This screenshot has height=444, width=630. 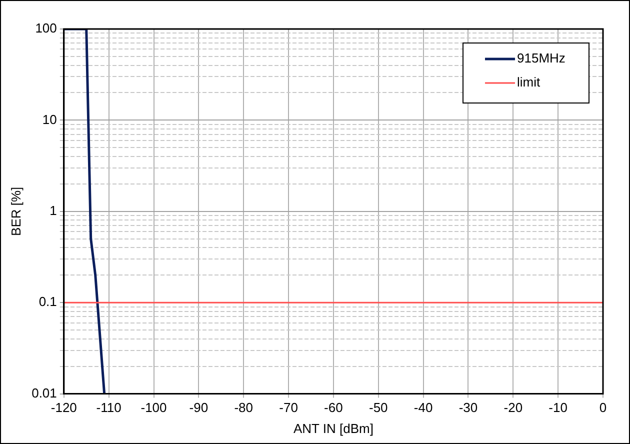 I want to click on x-tick-label: -10, so click(x=558, y=408).